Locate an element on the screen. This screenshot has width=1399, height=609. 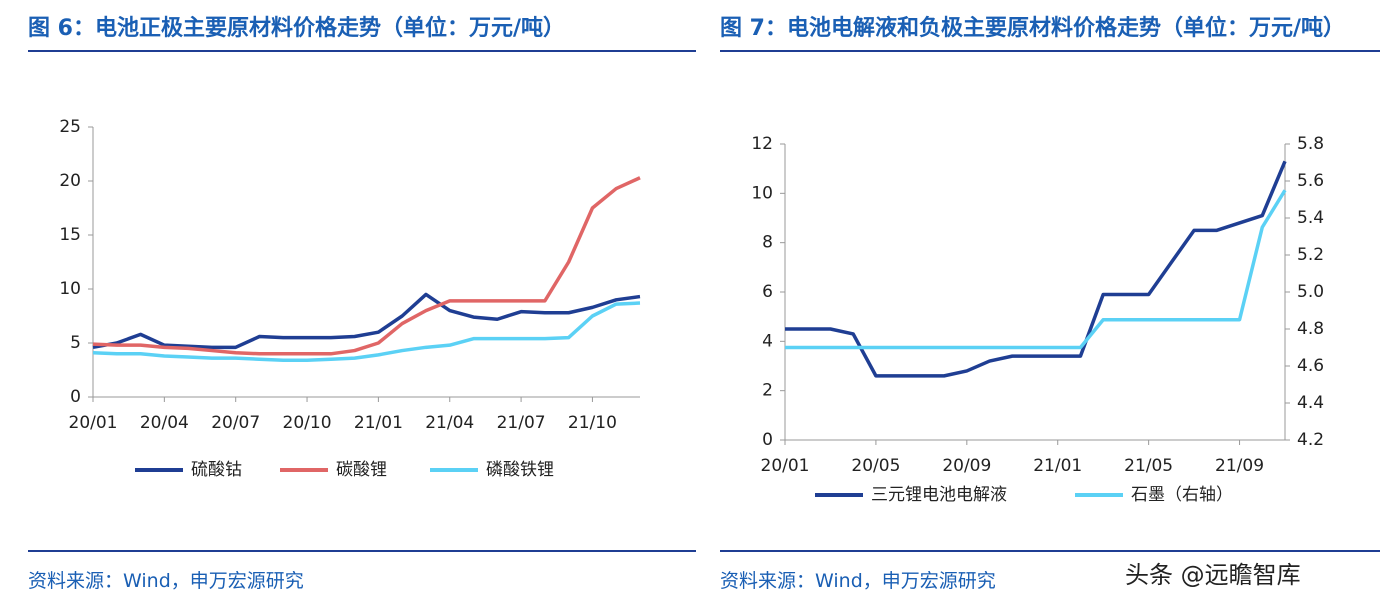
chart-title: 图 6：电池正极主要原材料价格走势（单位：万元/吨） is located at coordinates (362, 31).